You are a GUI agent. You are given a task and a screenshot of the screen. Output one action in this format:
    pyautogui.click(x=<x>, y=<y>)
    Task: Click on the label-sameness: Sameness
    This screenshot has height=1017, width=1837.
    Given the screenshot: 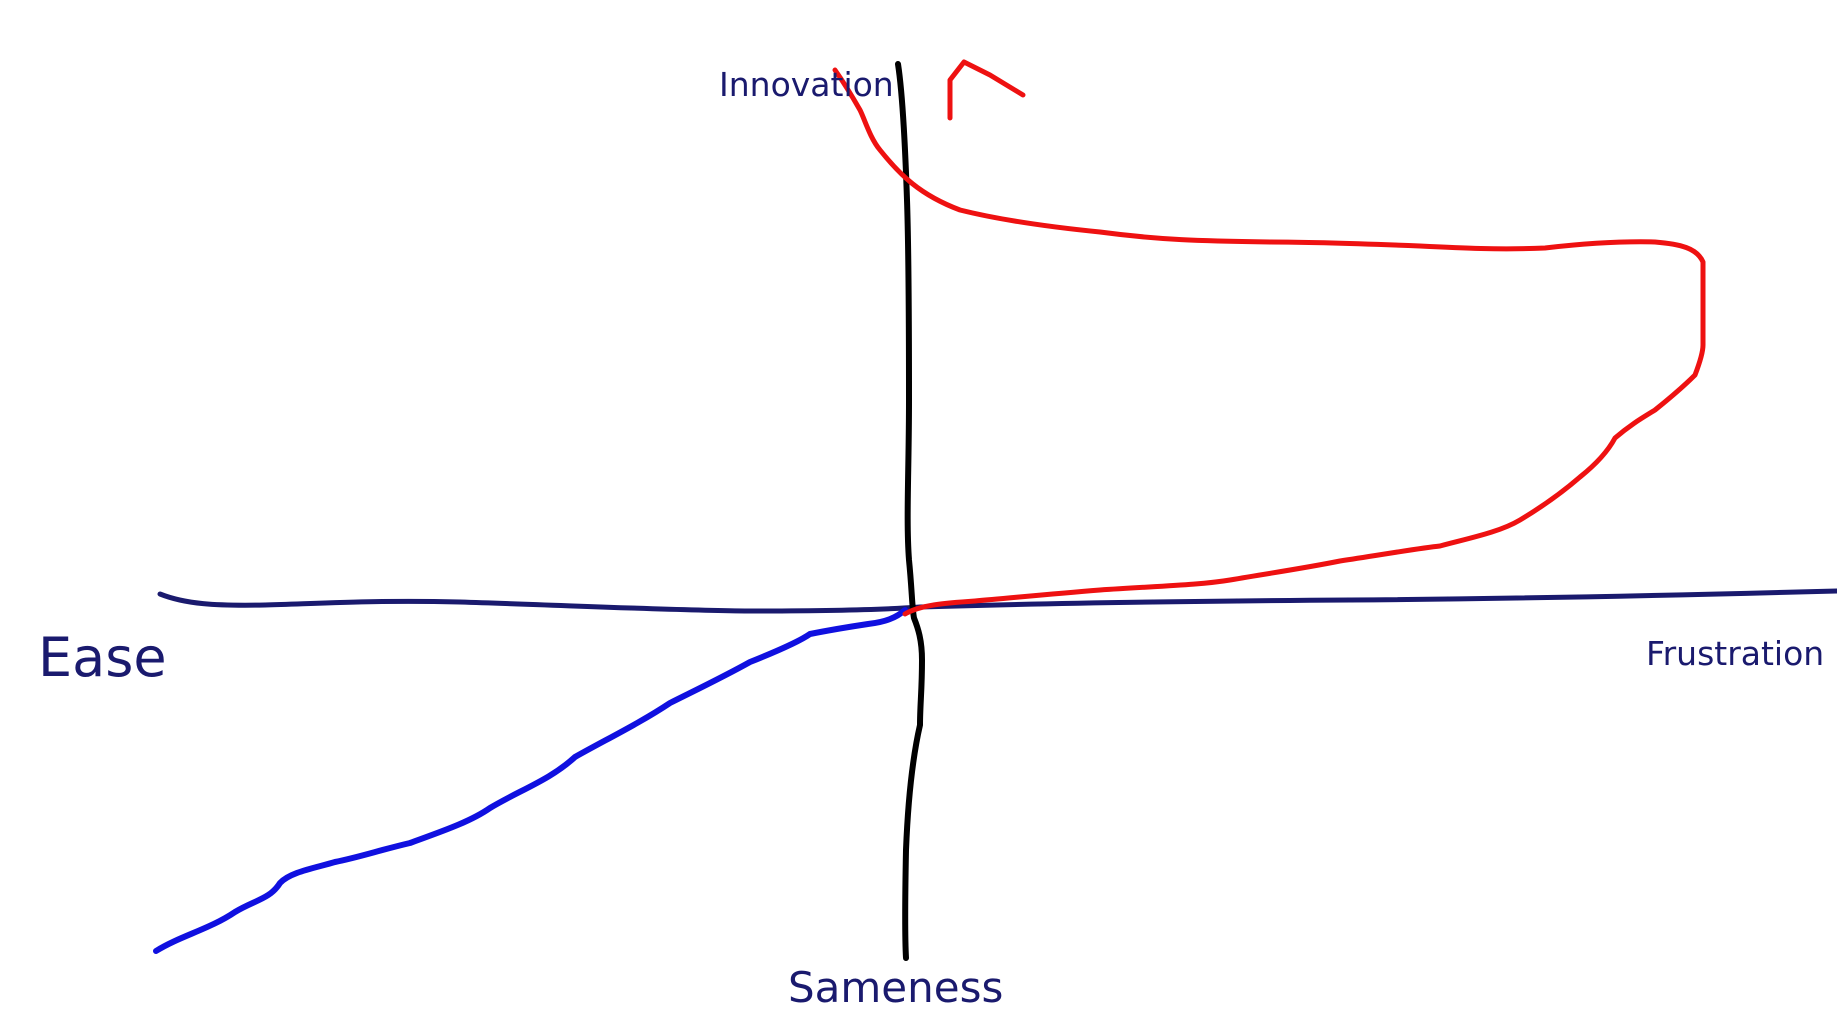 What is the action you would take?
    pyautogui.click(x=896, y=987)
    